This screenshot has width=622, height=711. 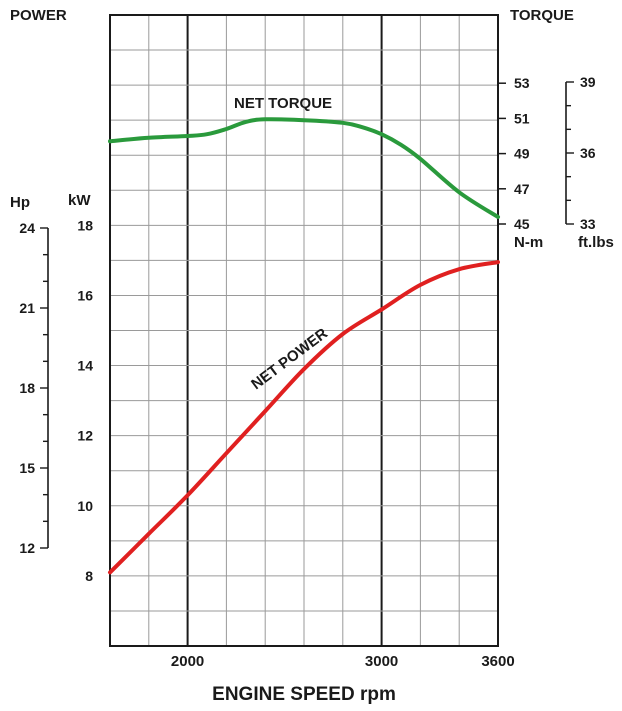 What do you see at coordinates (381, 661) in the screenshot?
I see `x-tick-label: 3000` at bounding box center [381, 661].